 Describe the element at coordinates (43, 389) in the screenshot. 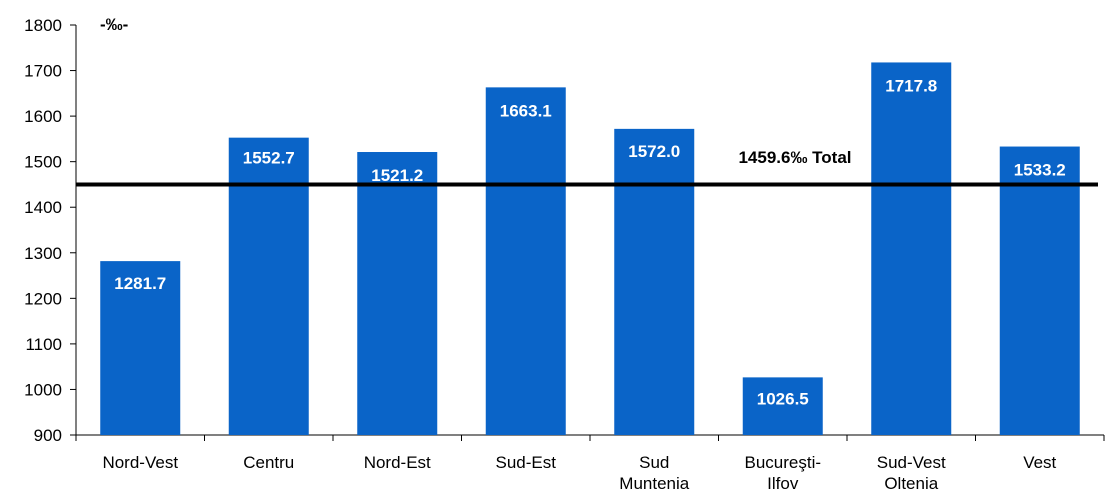

I see `y-tick-label: 1000` at that location.